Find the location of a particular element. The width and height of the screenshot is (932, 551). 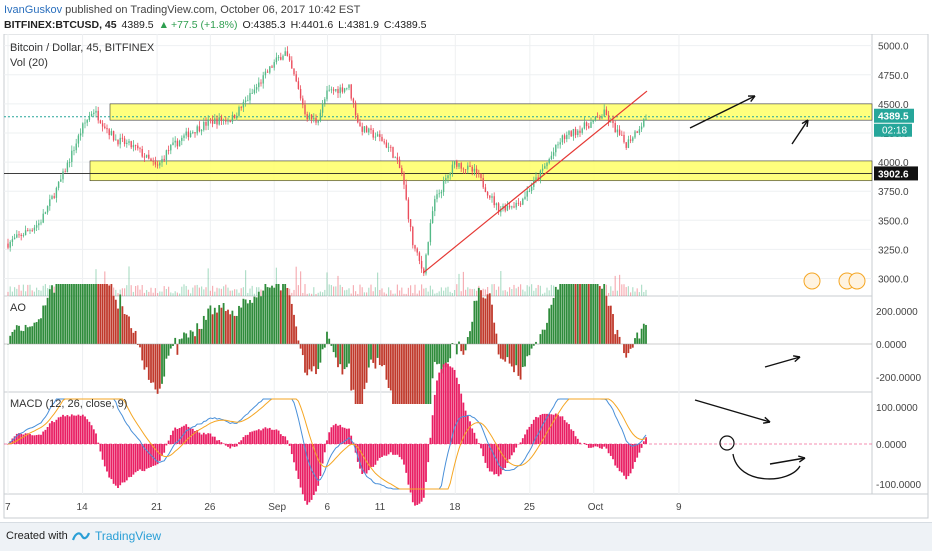

price-tick-label: 3750.0 is located at coordinates (893, 192).